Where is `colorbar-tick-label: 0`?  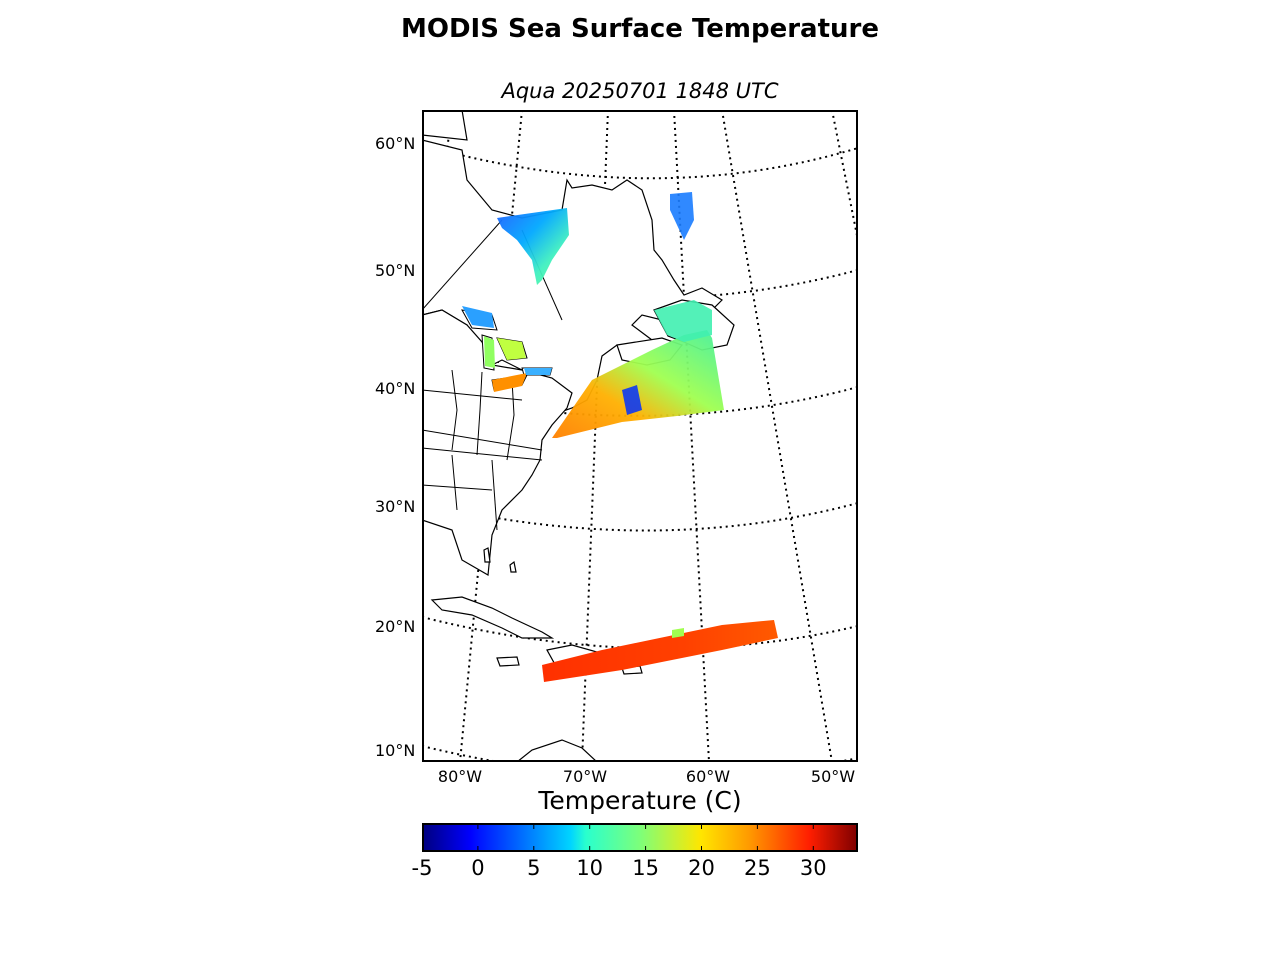 colorbar-tick-label: 0 is located at coordinates (478, 868).